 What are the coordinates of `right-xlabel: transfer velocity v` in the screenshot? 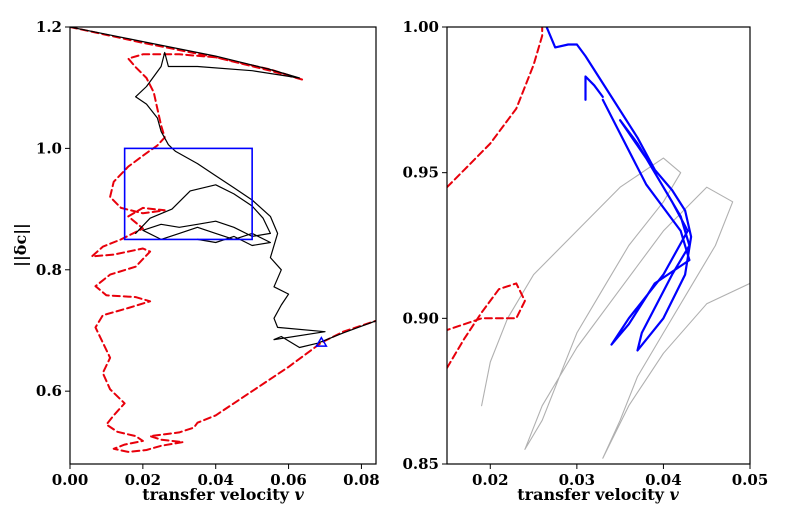 It's located at (598, 494).